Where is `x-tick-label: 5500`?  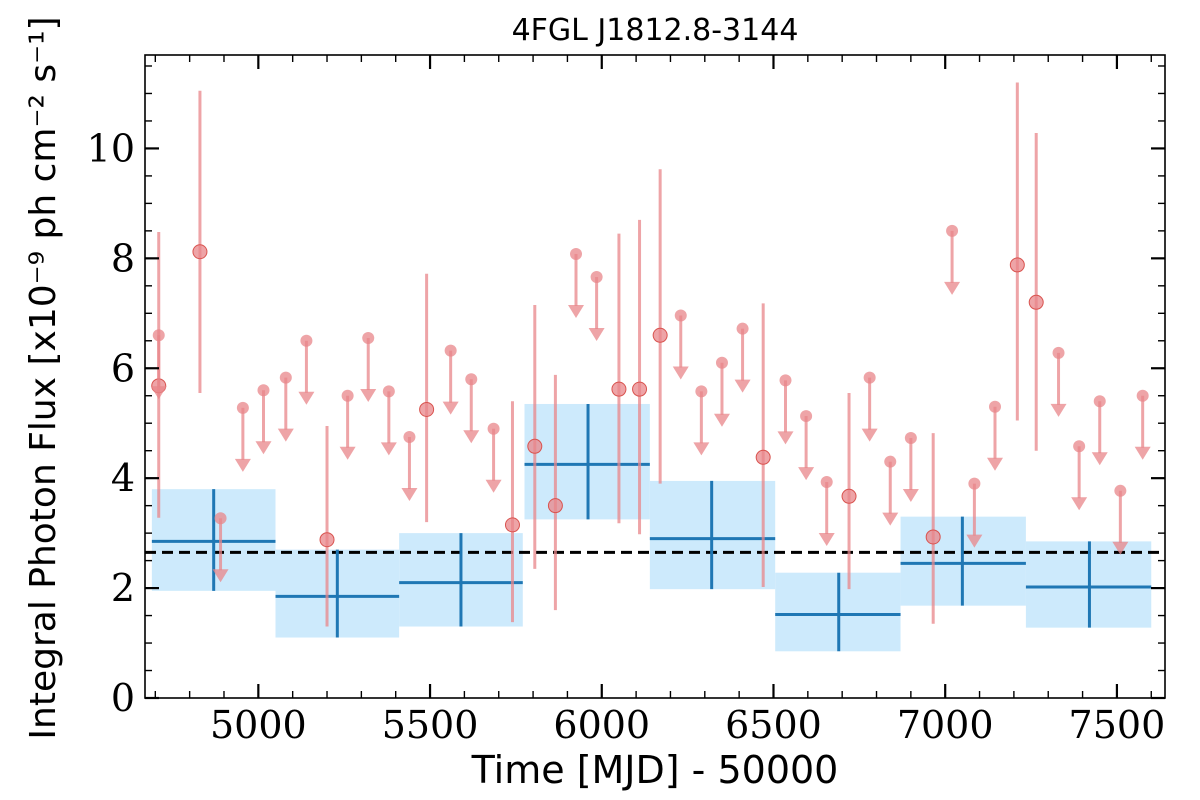 x-tick-label: 5500 is located at coordinates (430, 725).